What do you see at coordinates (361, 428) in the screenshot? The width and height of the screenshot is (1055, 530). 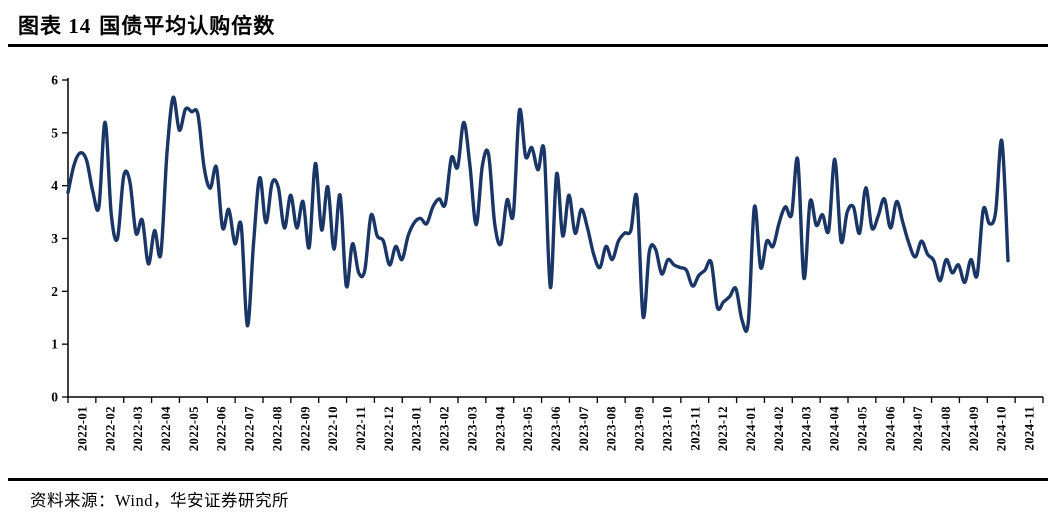 I see `x-tick-label: 2022-11` at bounding box center [361, 428].